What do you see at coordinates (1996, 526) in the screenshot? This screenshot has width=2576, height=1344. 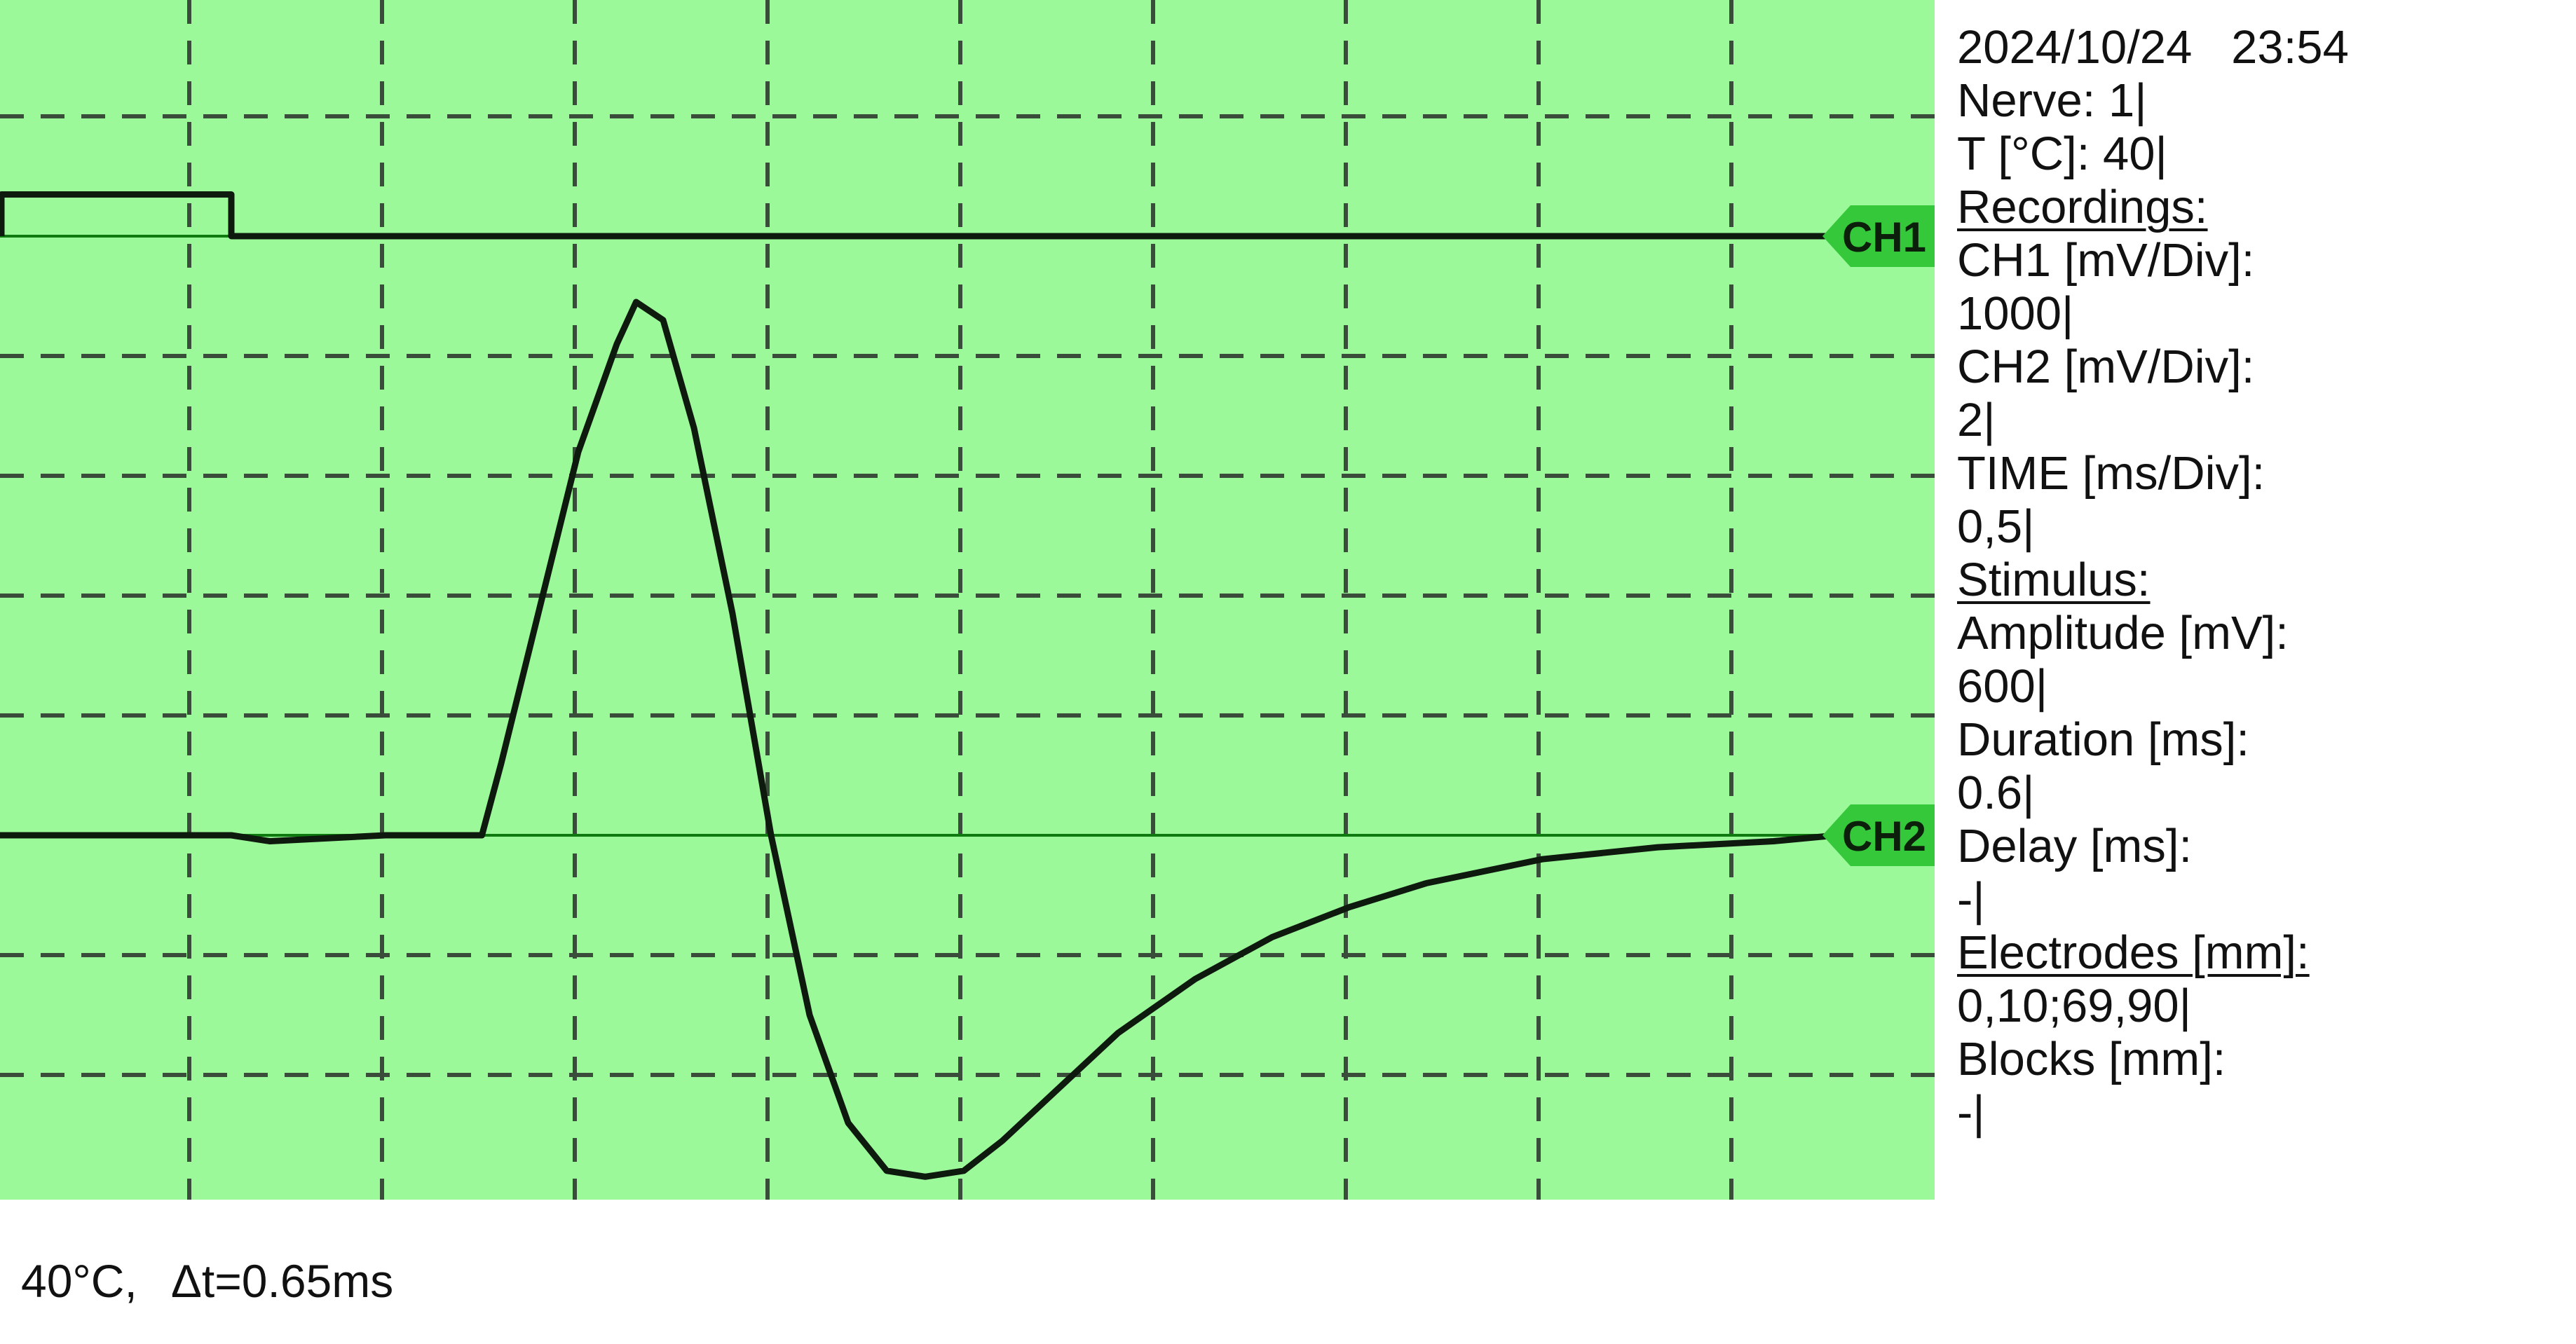 I see `time-scale-value: 0,5|` at bounding box center [1996, 526].